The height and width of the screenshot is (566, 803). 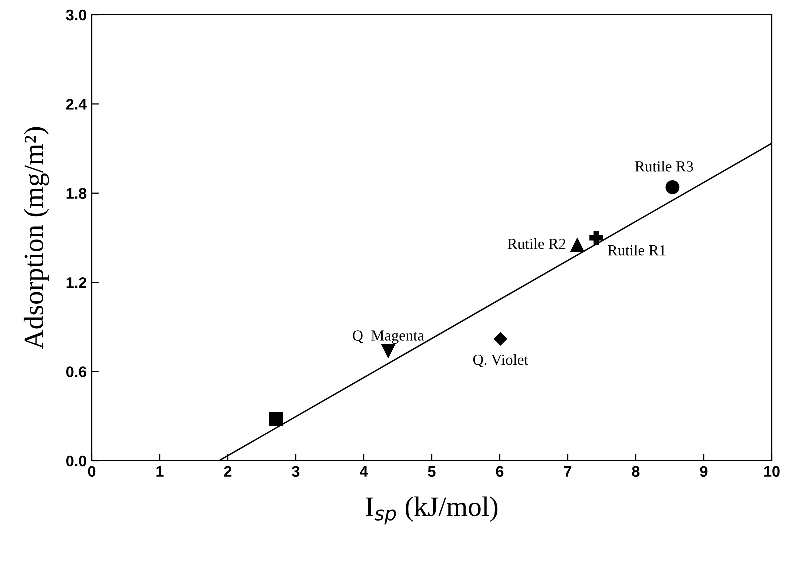 I want to click on x-tick-label: 7, so click(x=568, y=471).